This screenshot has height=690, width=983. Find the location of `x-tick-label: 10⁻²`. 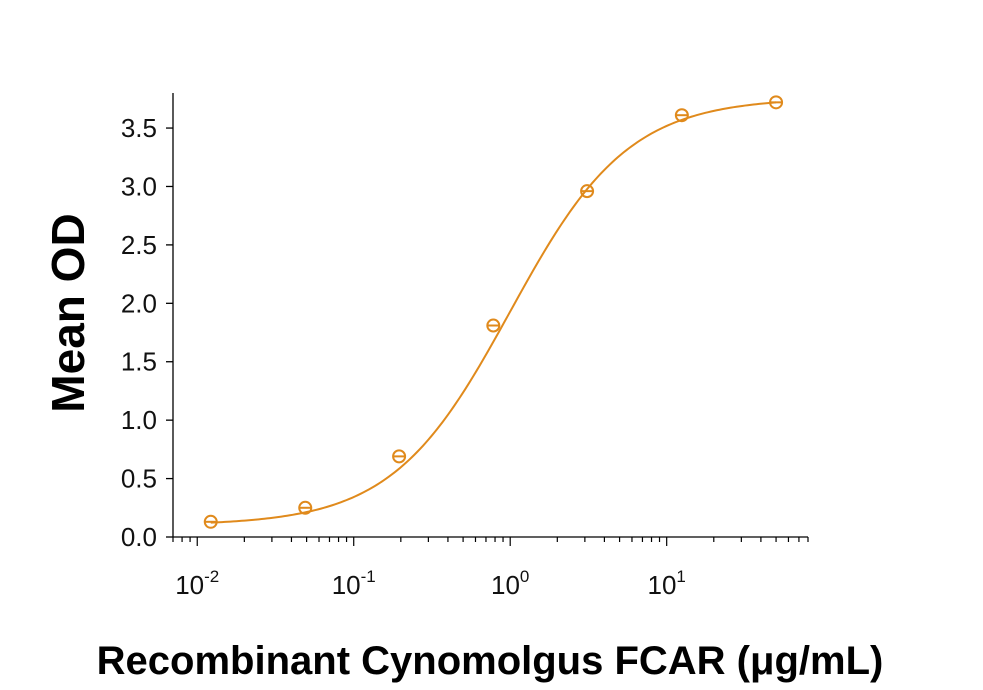

x-tick-label: 10⁻² is located at coordinates (197, 583).